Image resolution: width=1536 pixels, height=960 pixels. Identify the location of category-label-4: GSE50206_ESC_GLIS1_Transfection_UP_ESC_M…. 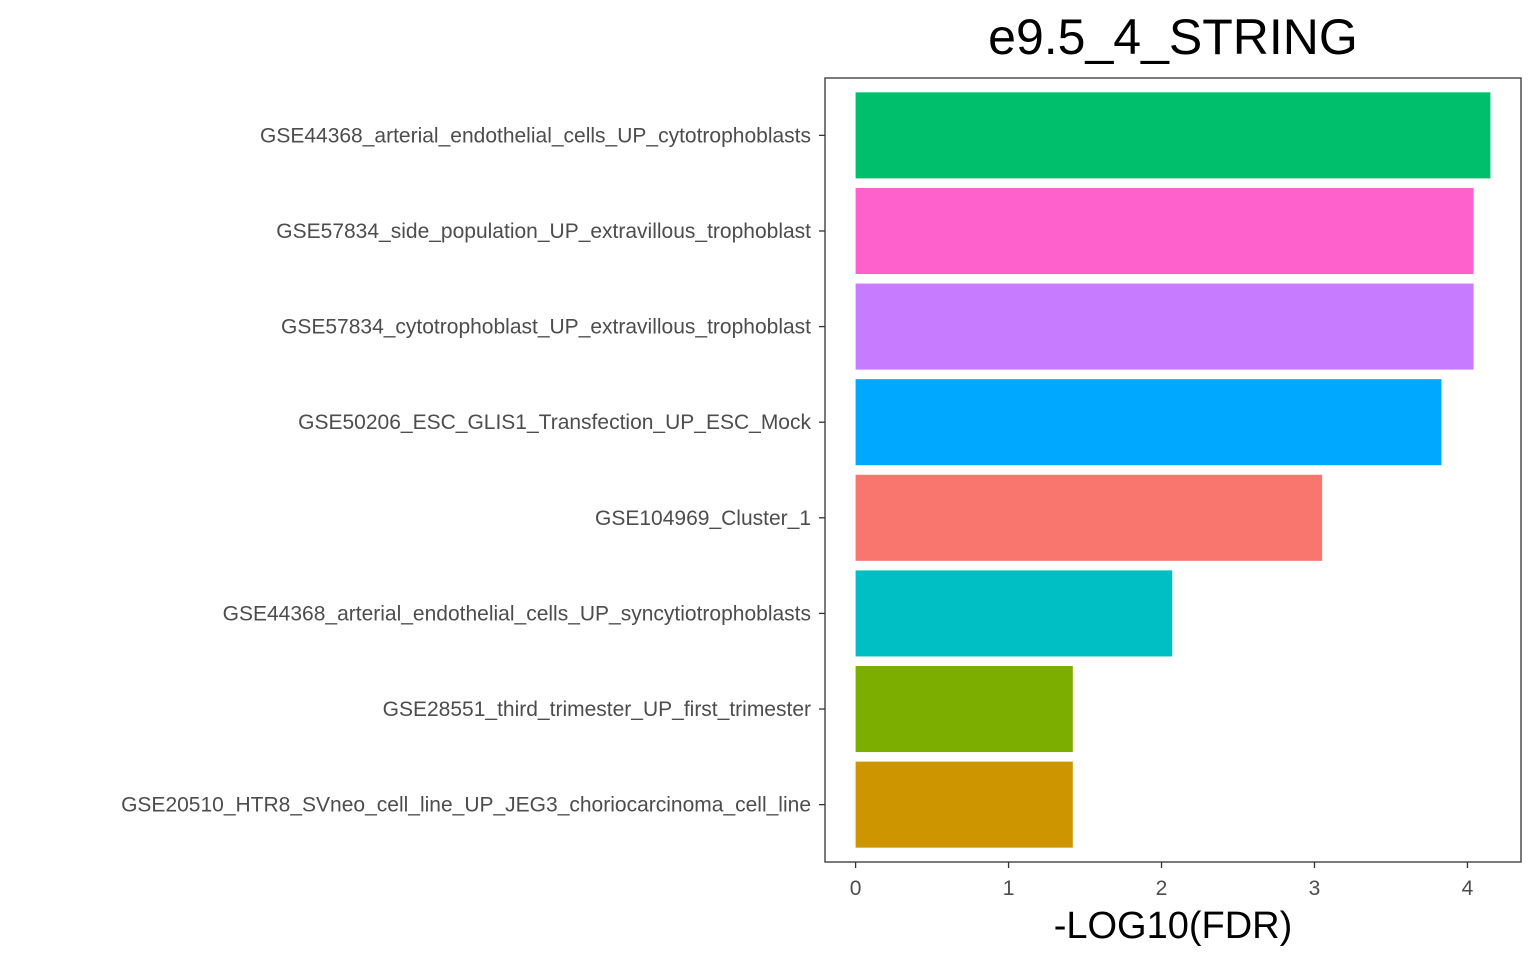
(554, 422).